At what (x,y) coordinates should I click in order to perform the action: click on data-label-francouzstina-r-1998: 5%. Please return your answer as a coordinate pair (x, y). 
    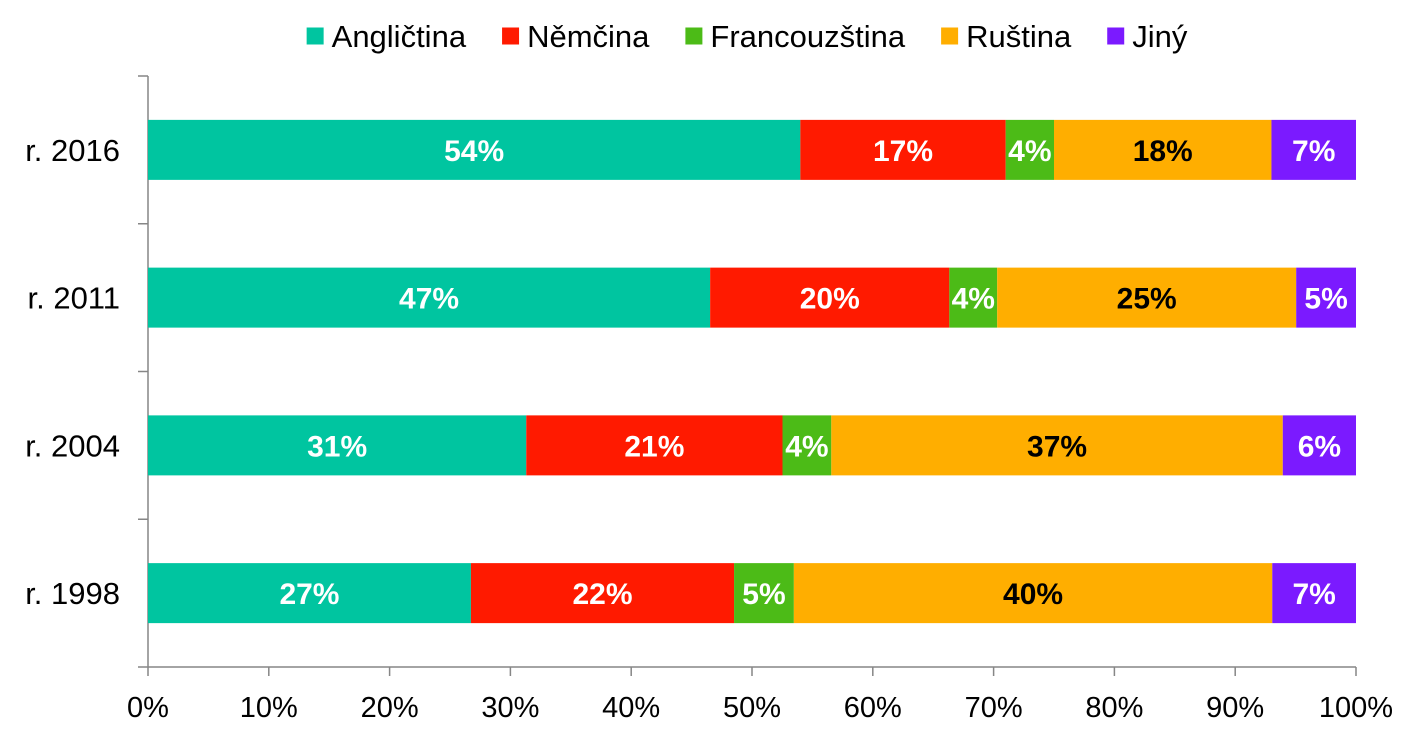
    Looking at the image, I should click on (763, 594).